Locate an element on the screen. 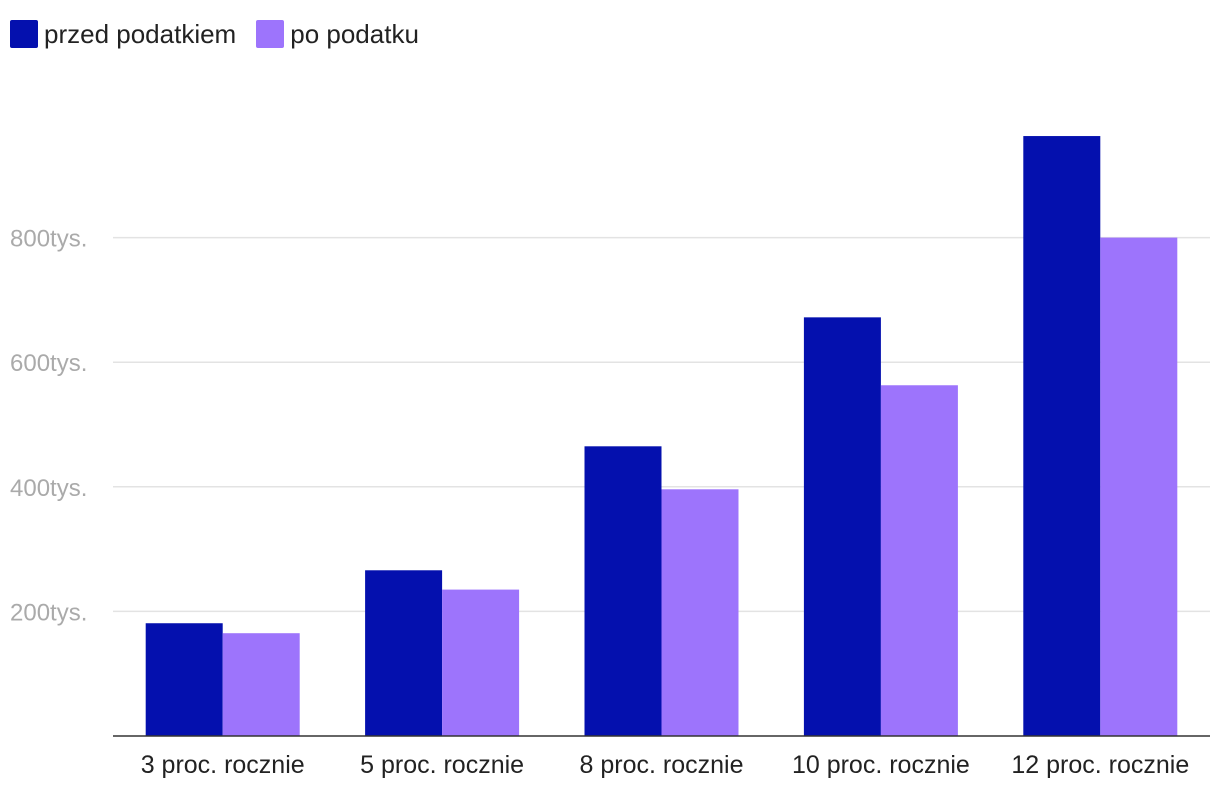 The image size is (1220, 798). legend-item-po-podatku: po podatku is located at coordinates (337, 34).